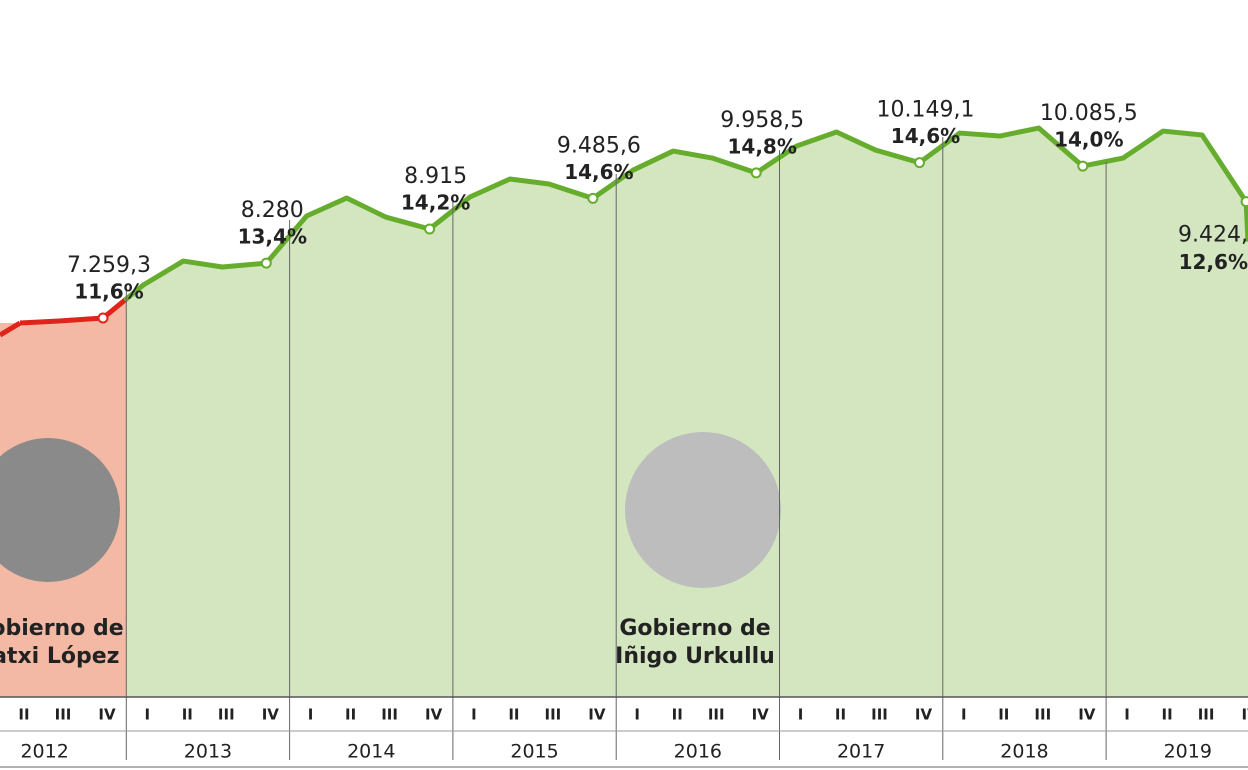  Describe the element at coordinates (272, 237) in the screenshot. I see `share-label: 13,4%` at that location.